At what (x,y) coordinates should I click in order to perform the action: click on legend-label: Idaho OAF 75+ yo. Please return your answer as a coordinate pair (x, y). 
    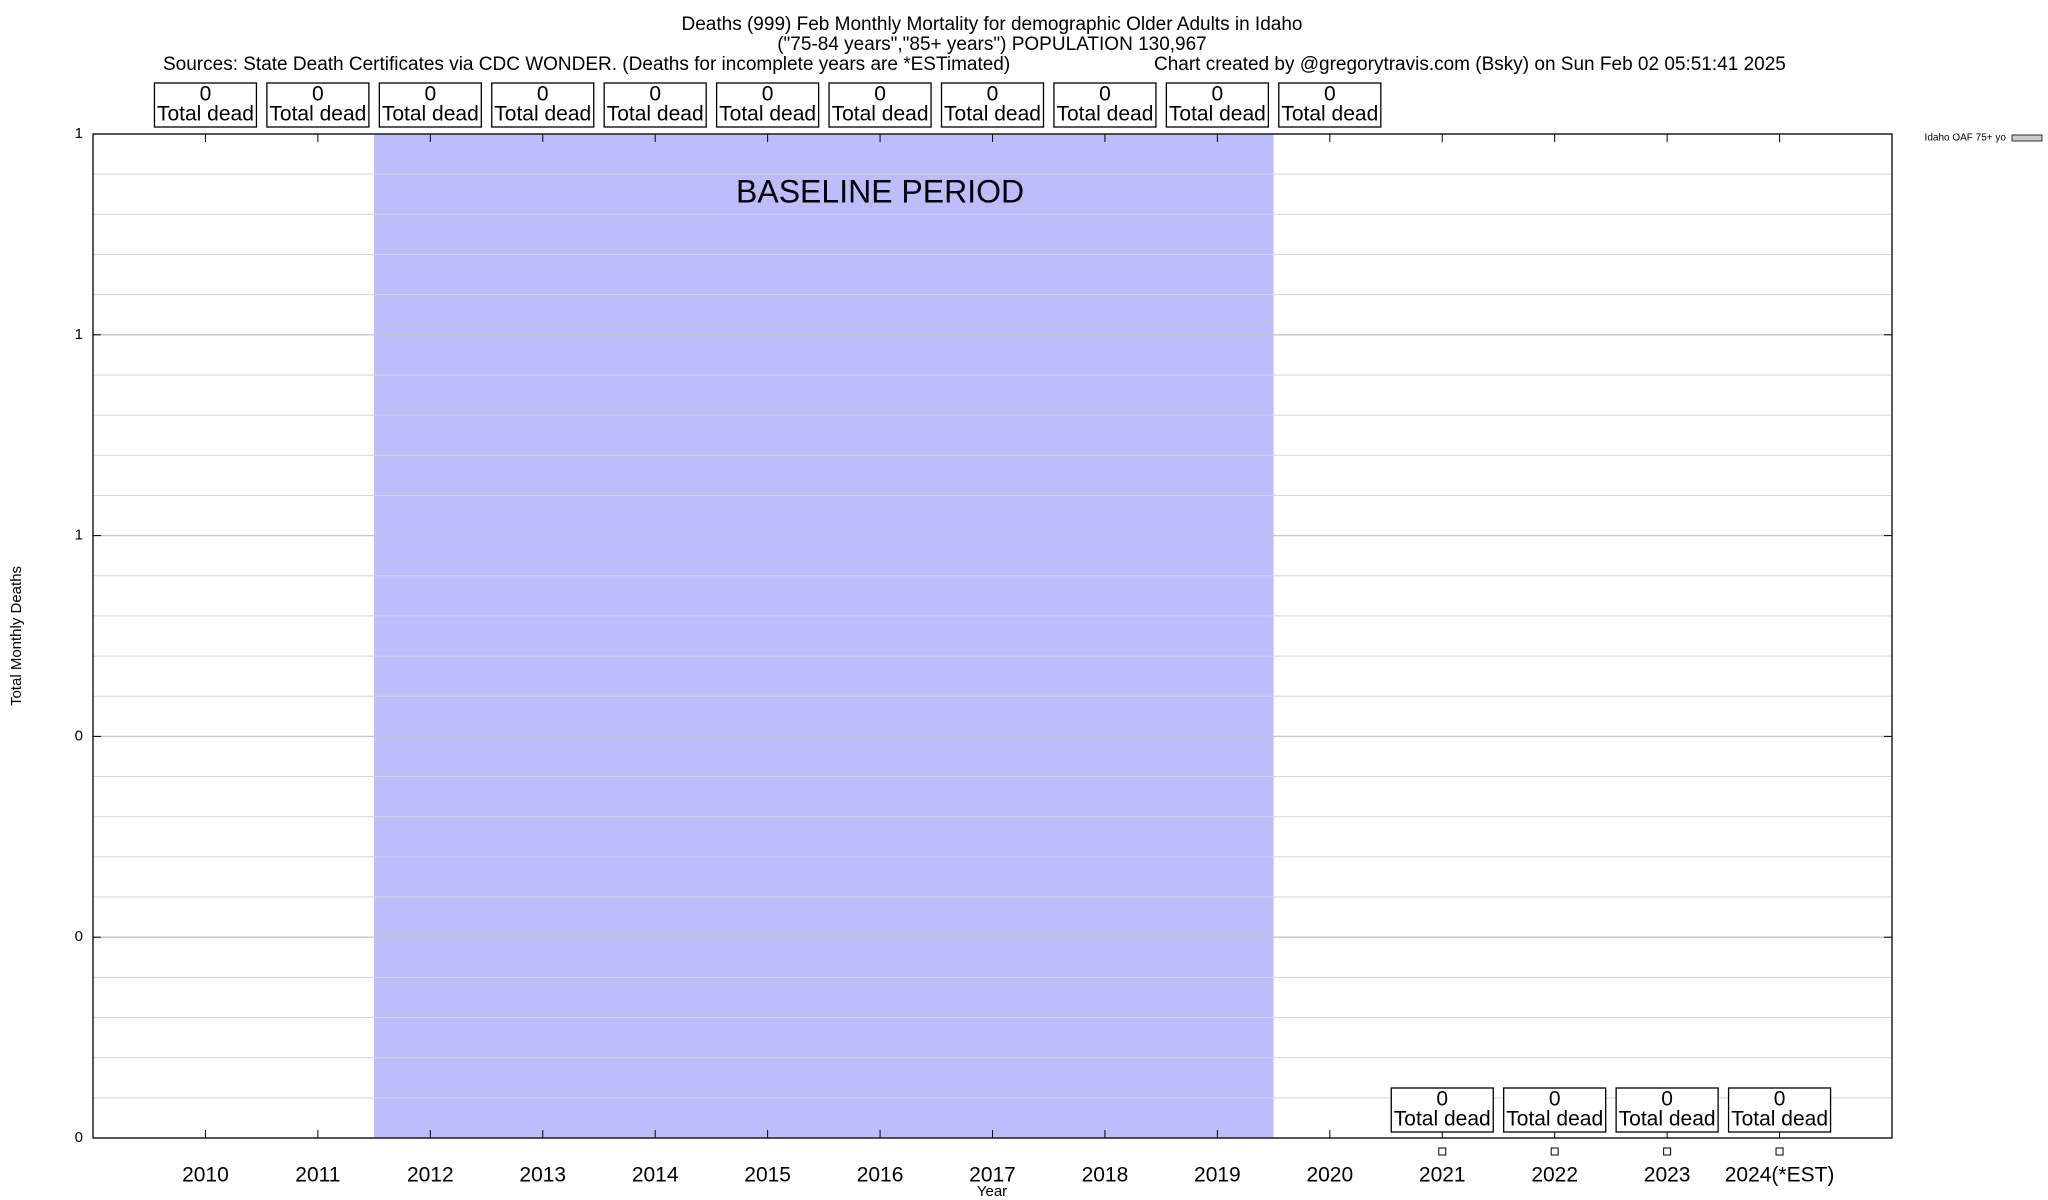
    Looking at the image, I should click on (1966, 138).